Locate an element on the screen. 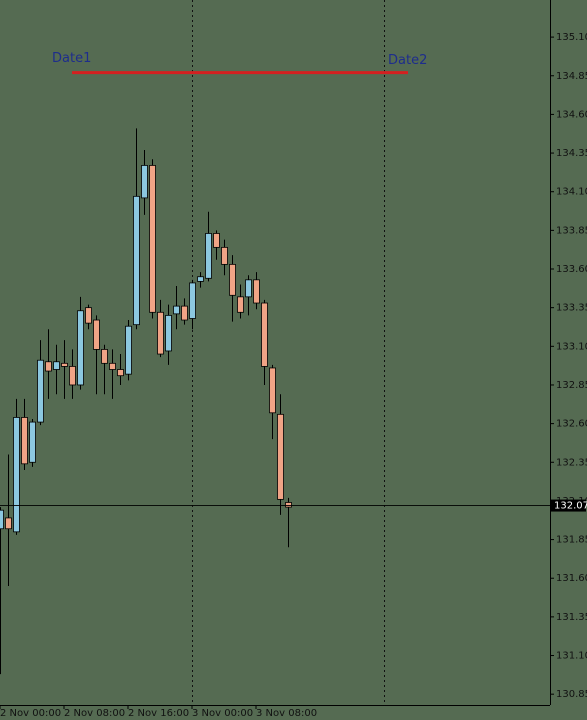 This screenshot has height=720, width=587. y-tick-label: 134.85 is located at coordinates (571, 76).